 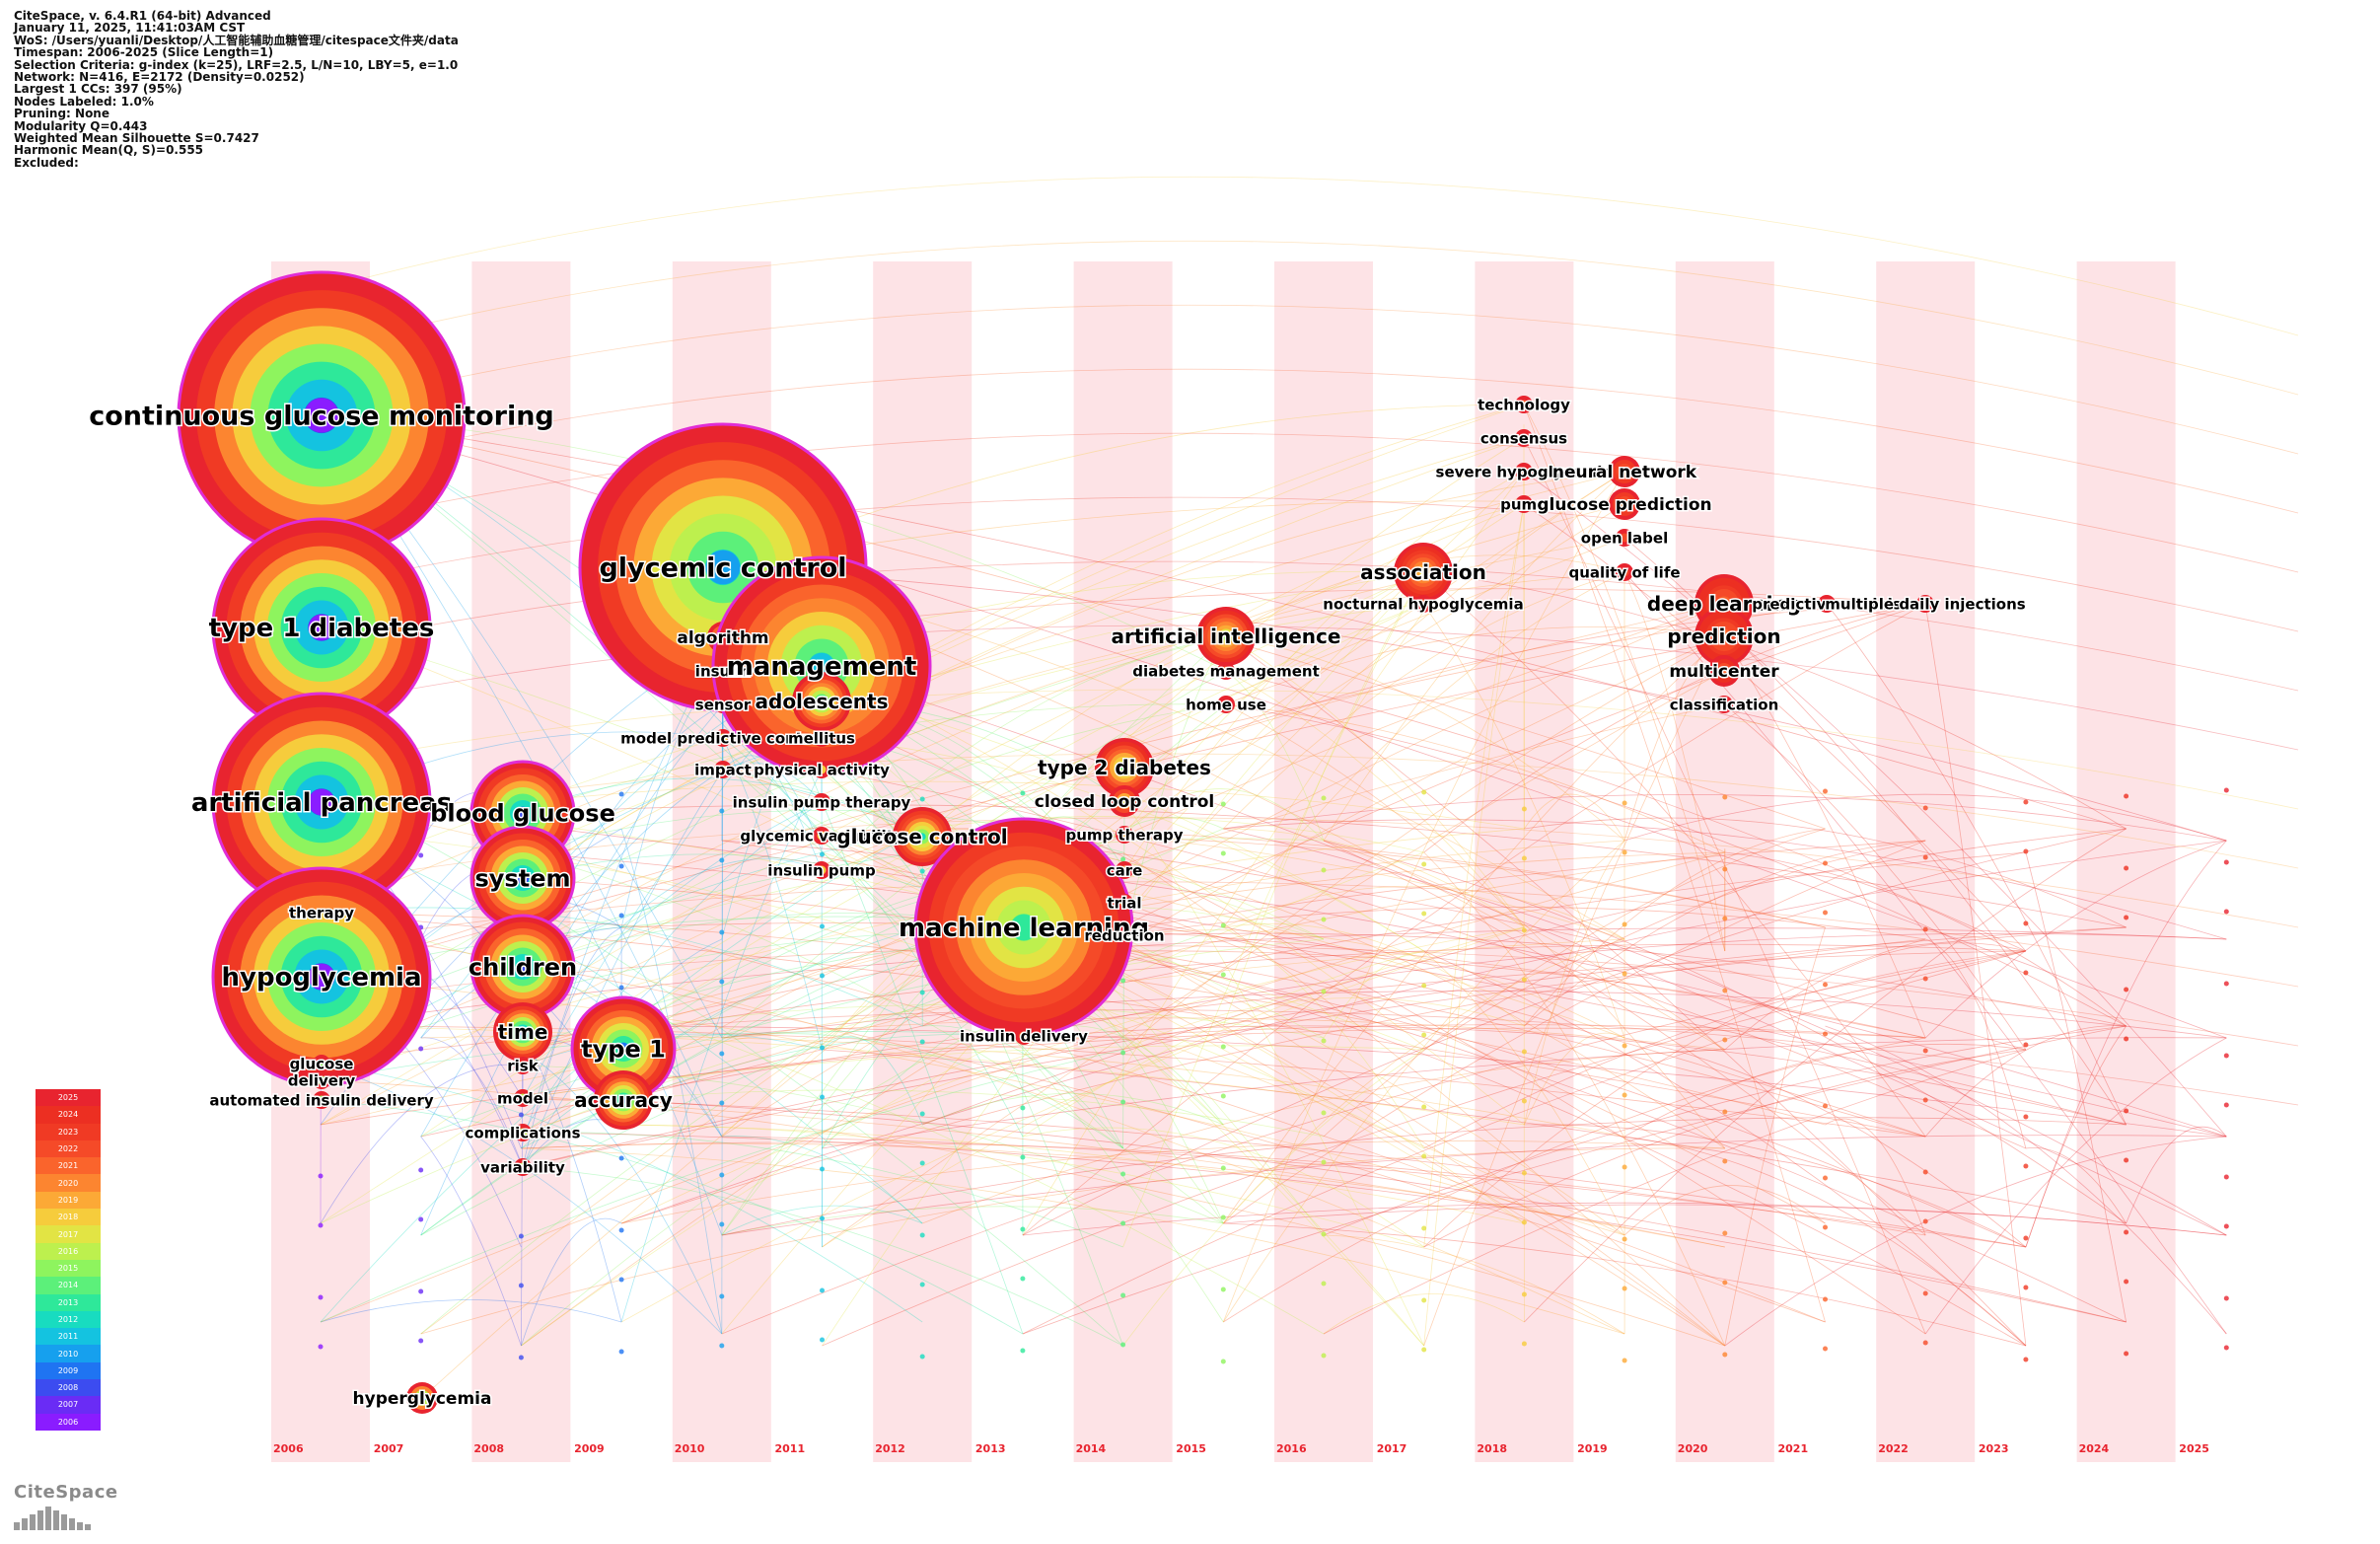 I want to click on keyword-label: insulin pump therapy, so click(x=822, y=802).